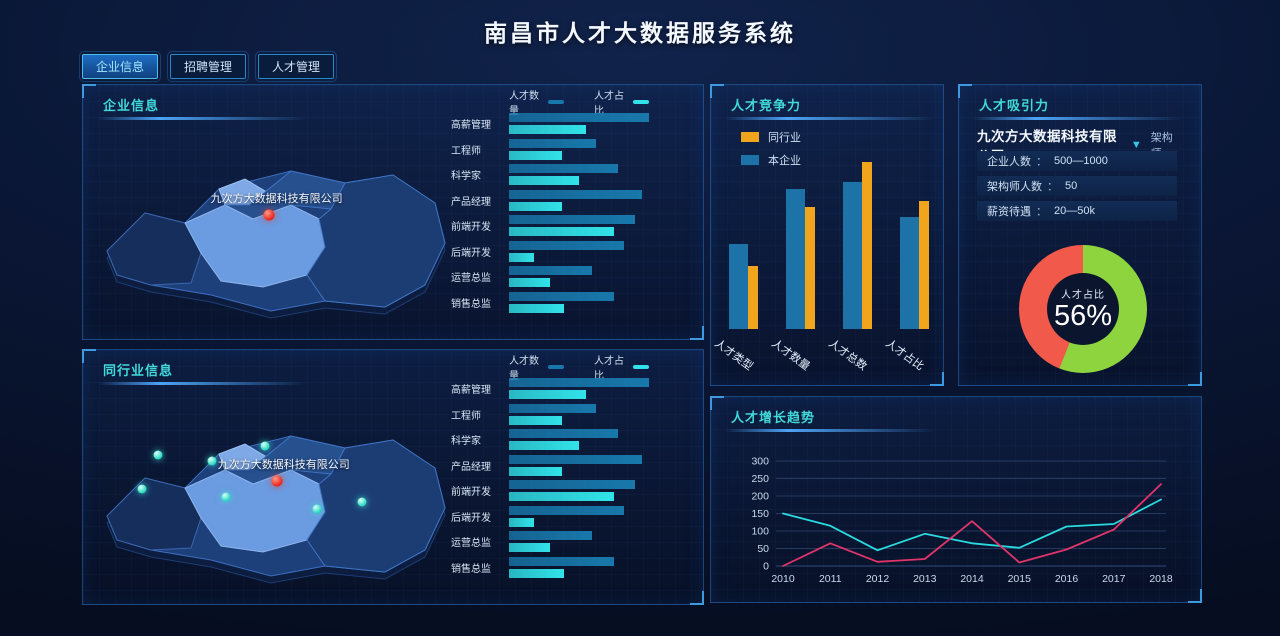 The image size is (1280, 636). What do you see at coordinates (925, 579) in the screenshot?
I see `svg-text: 2013` at bounding box center [925, 579].